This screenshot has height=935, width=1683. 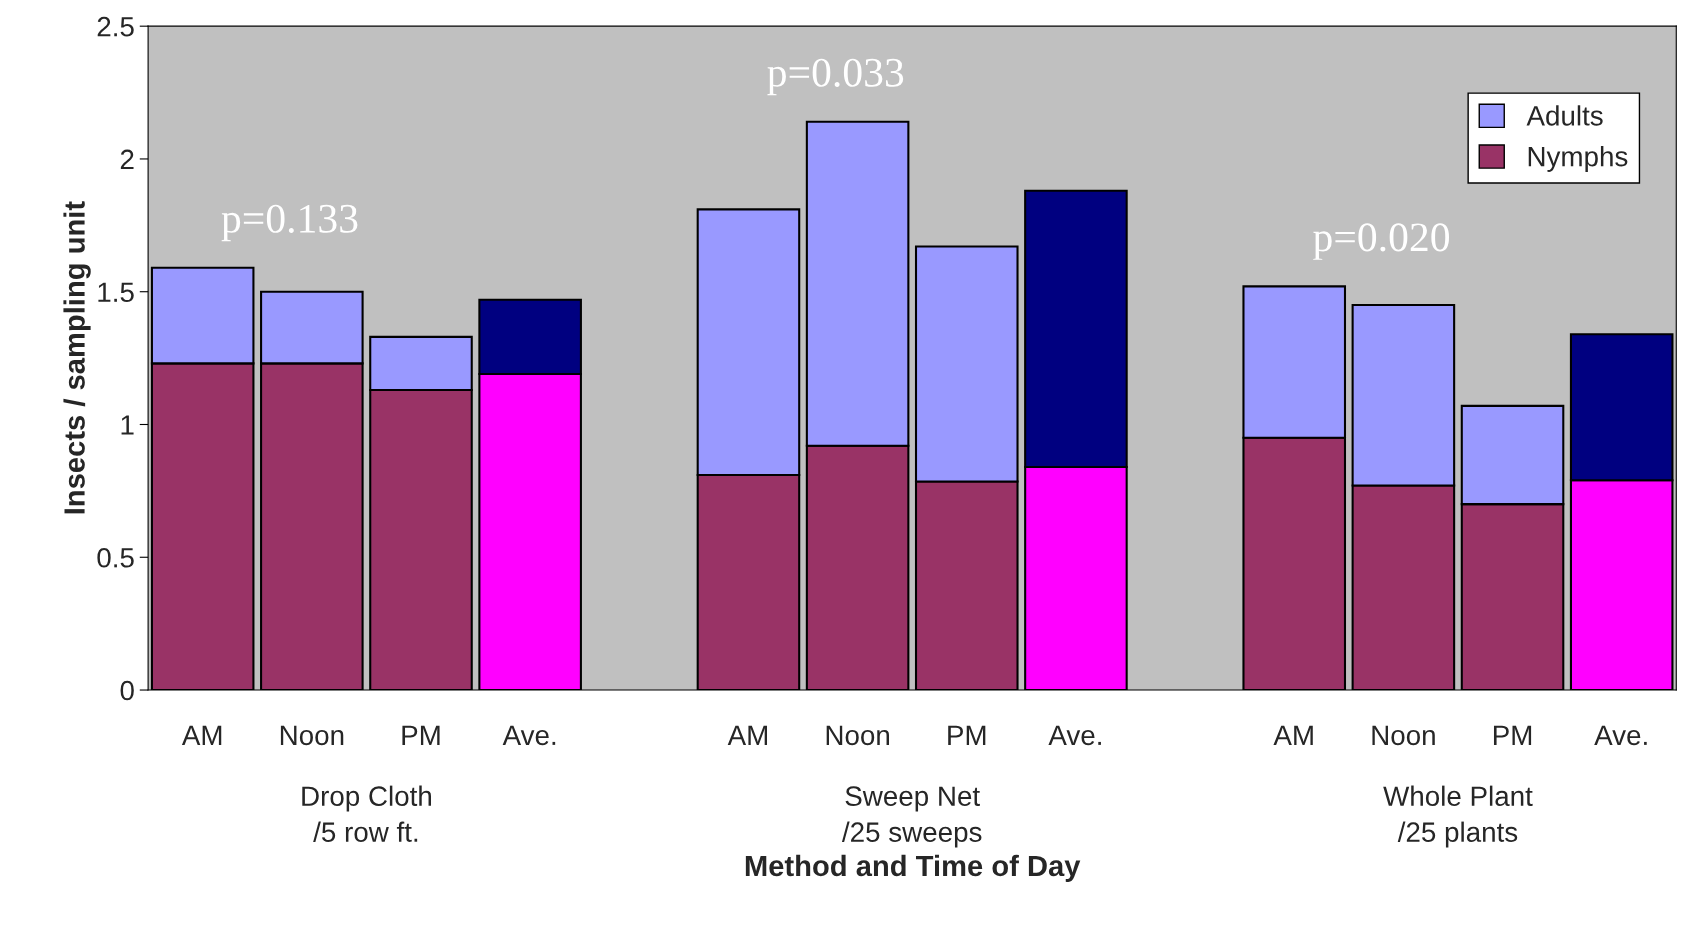 I want to click on y-tick-label: 0.5, so click(x=115, y=557).